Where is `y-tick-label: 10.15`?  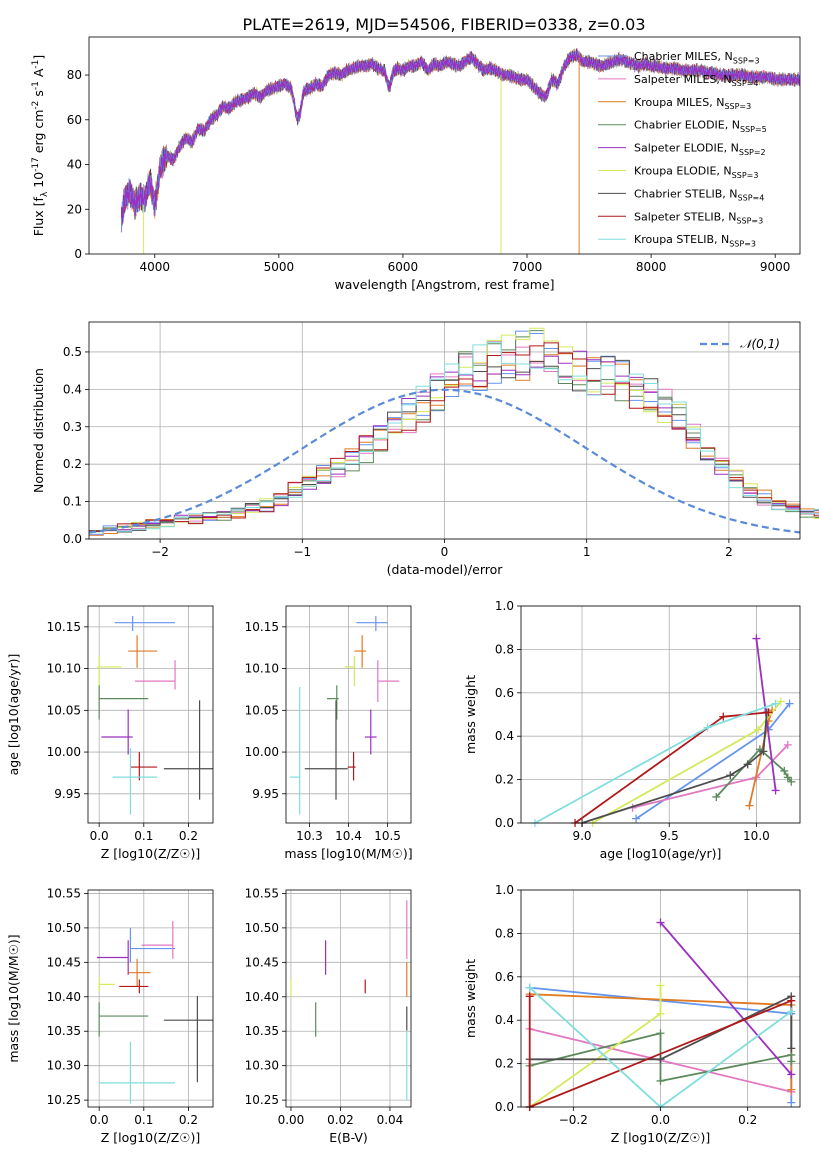
y-tick-label: 10.15 is located at coordinates (64, 627).